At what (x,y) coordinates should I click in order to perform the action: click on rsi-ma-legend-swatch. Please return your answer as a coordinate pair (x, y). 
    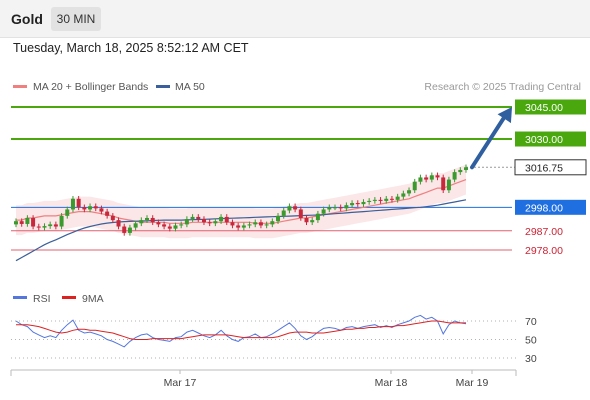
    Looking at the image, I should click on (69, 297).